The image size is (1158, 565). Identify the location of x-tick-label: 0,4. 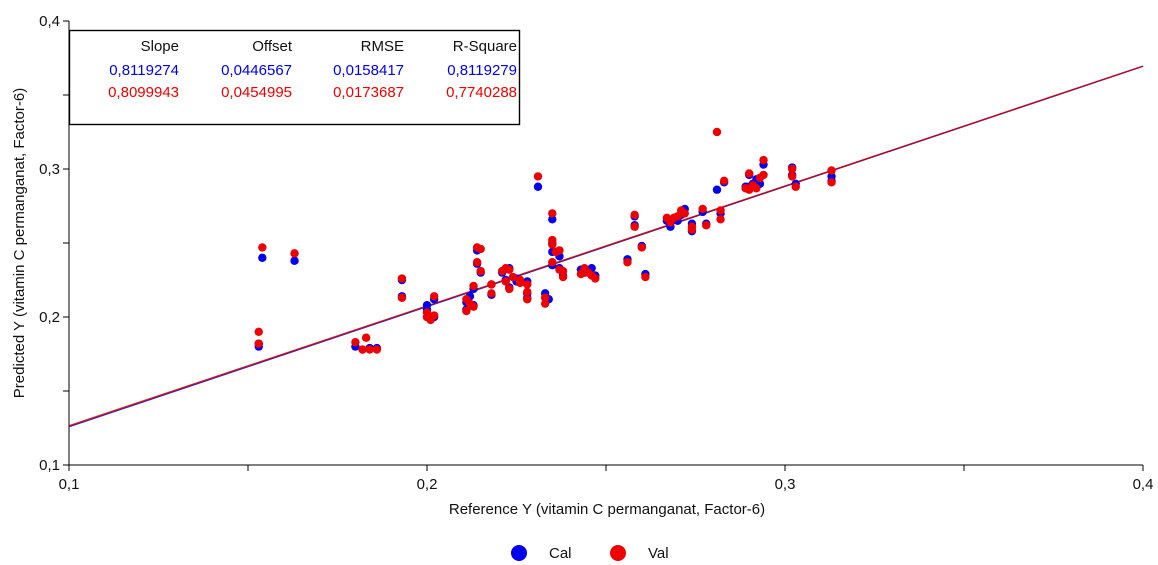
(1143, 484).